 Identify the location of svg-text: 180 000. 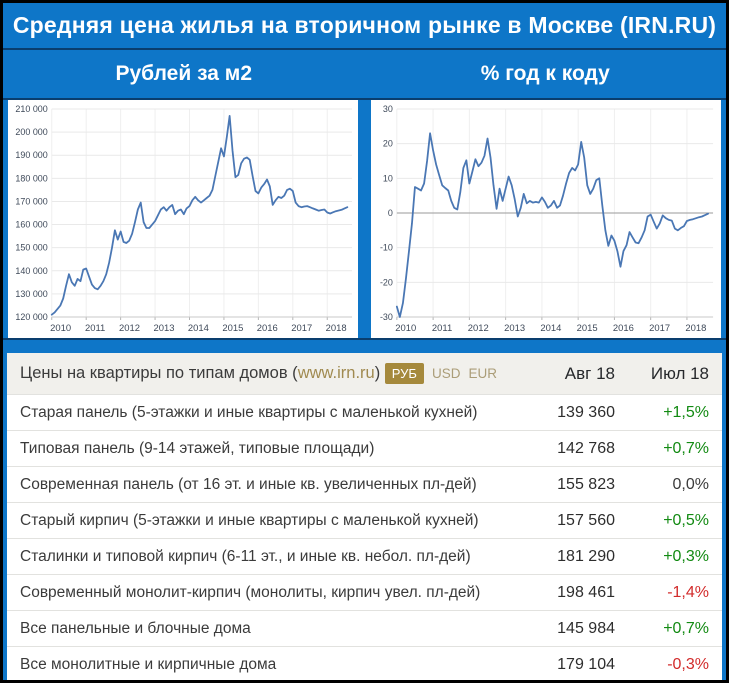
(31, 178).